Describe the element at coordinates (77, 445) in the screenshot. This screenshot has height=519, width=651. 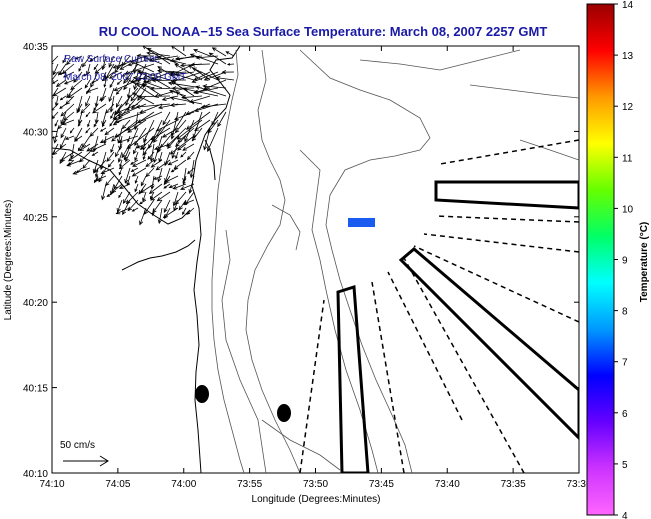
I see `scale-label: 50 cm/s` at that location.